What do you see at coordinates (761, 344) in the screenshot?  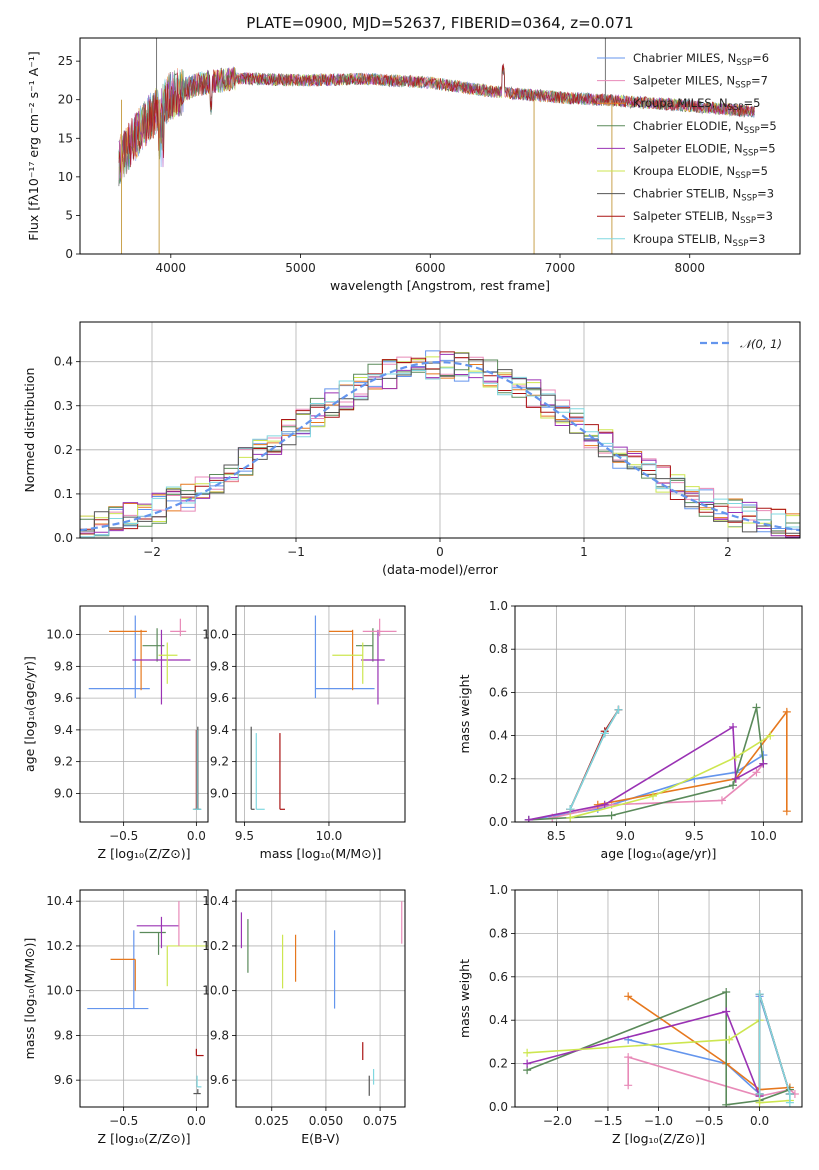 I see `legend-entry-normal: 𝒩(0, 1)` at bounding box center [761, 344].